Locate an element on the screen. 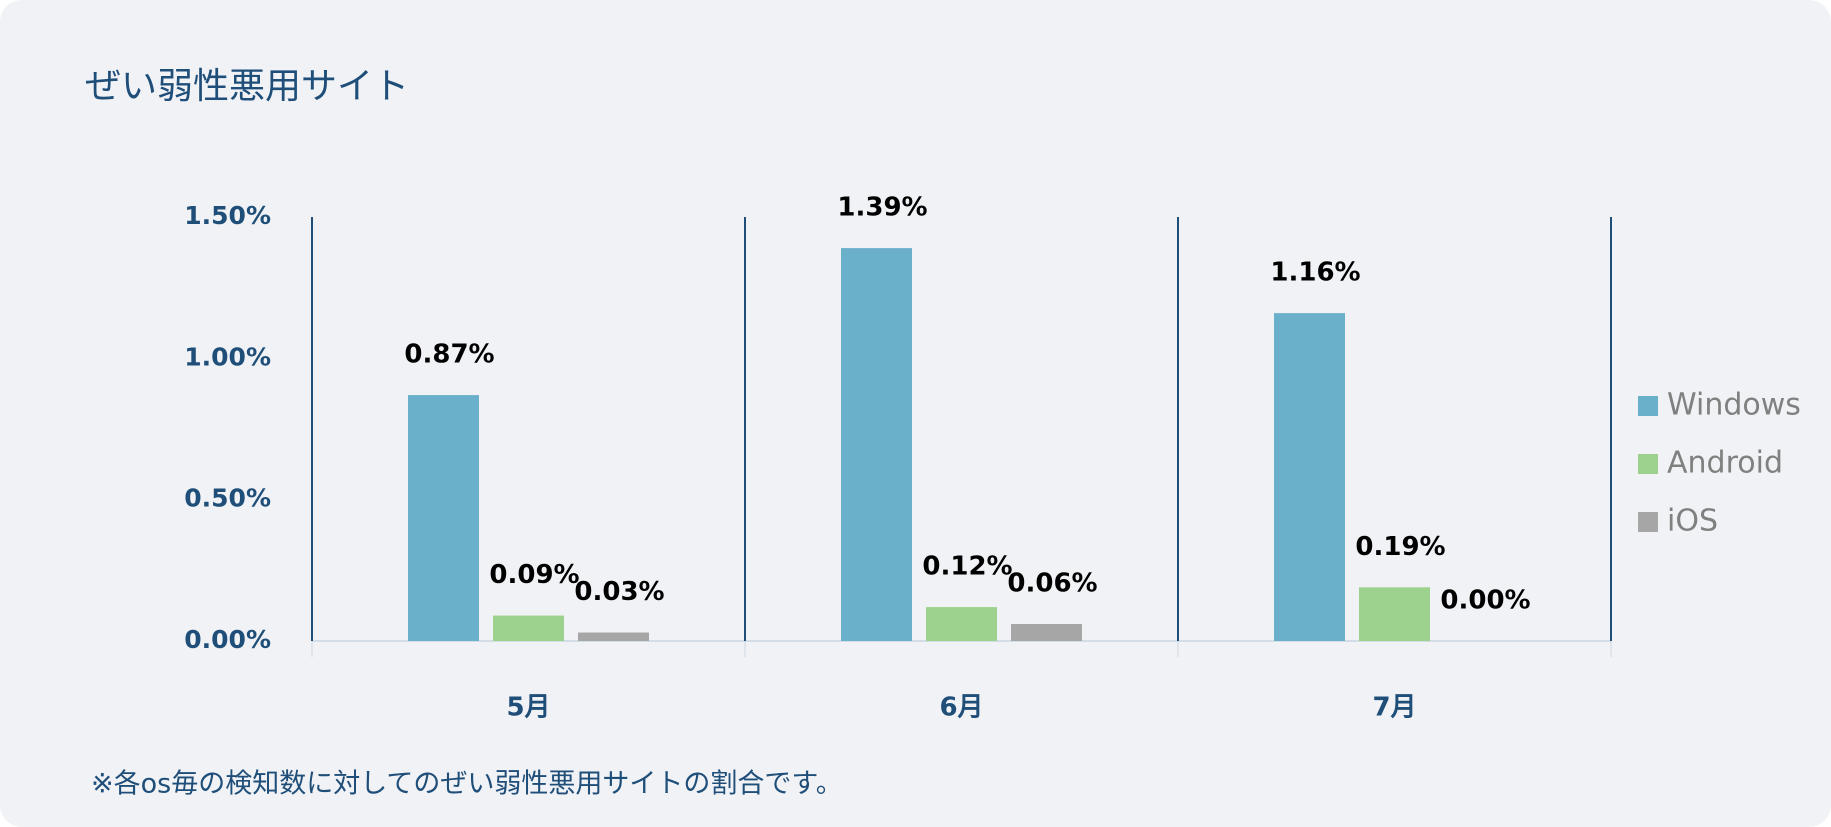  footnote: ※各os毎の検知数に対してのぜい弱性悪用サイトの割合です。 is located at coordinates (467, 784).